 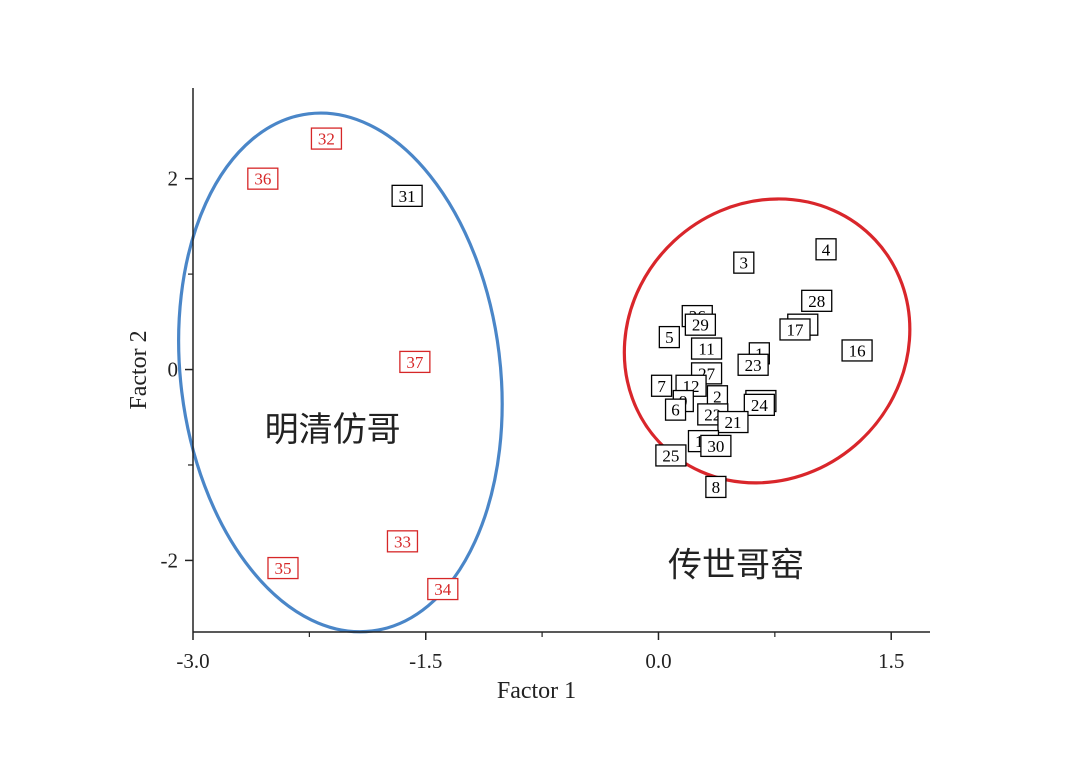 I want to click on point-label: 29, so click(x=700, y=325).